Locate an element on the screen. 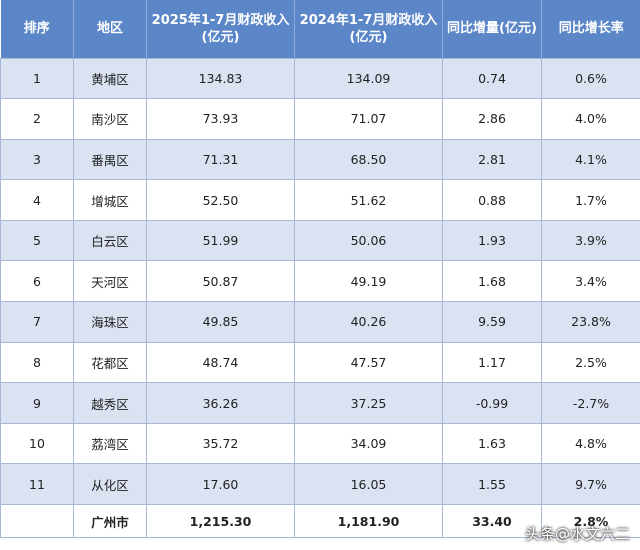 This screenshot has height=550, width=640. total-rank-cell is located at coordinates (37, 521).